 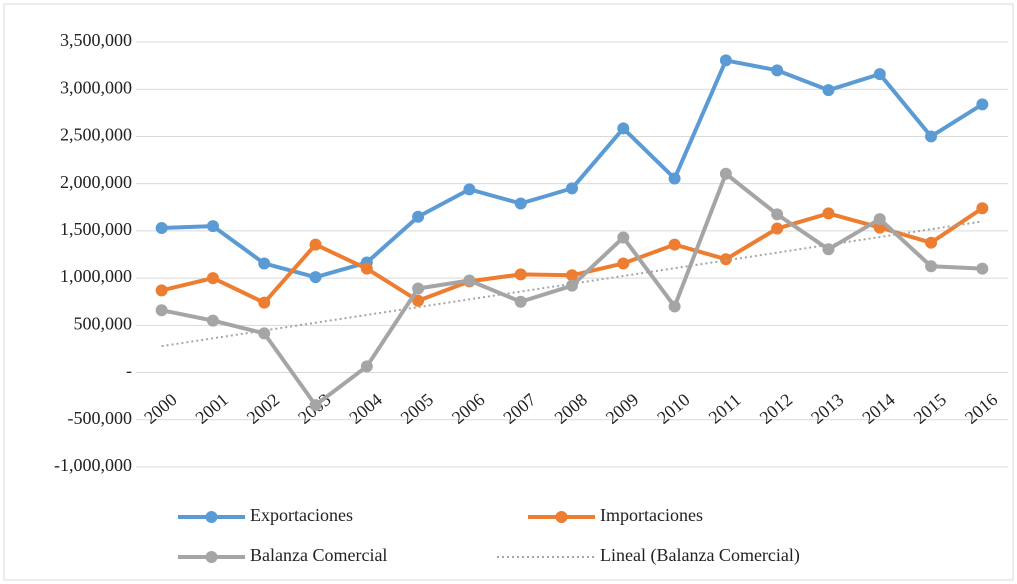 What do you see at coordinates (301, 515) in the screenshot?
I see `legend-label: Exportaciones` at bounding box center [301, 515].